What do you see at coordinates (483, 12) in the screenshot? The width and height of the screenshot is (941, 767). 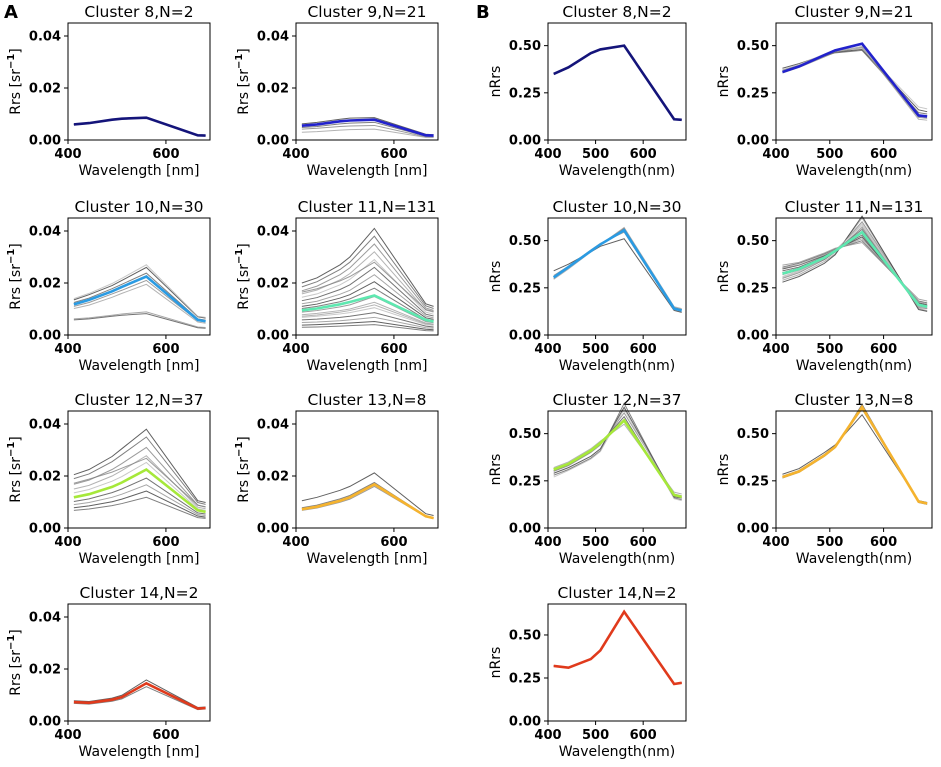 I see `panel-label-b: B` at bounding box center [483, 12].